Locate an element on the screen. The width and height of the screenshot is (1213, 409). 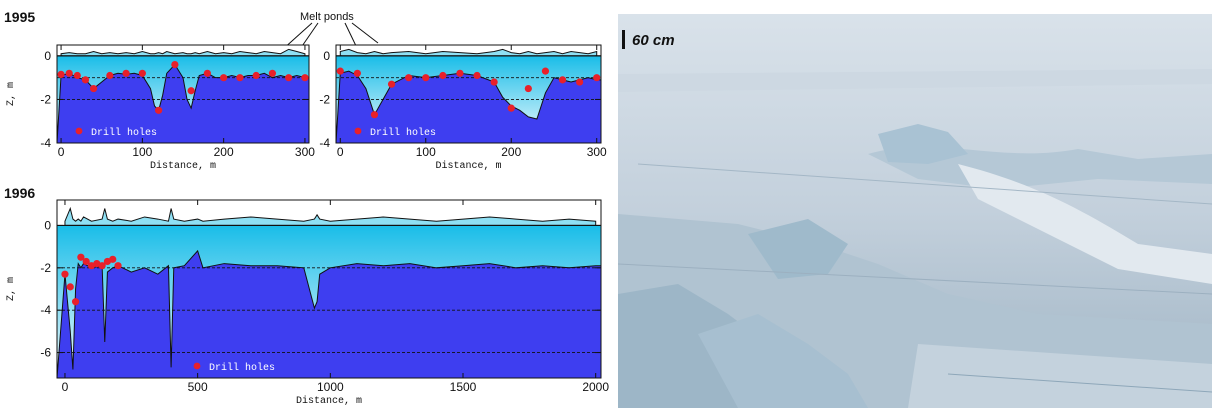
x-tick-label: 2000 is located at coordinates (595, 387).